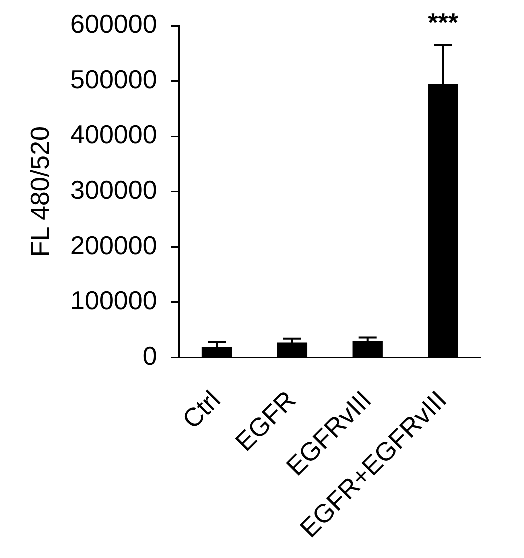 The width and height of the screenshot is (524, 558). What do you see at coordinates (114, 301) in the screenshot?
I see `y-tick-label: 100000` at bounding box center [114, 301].